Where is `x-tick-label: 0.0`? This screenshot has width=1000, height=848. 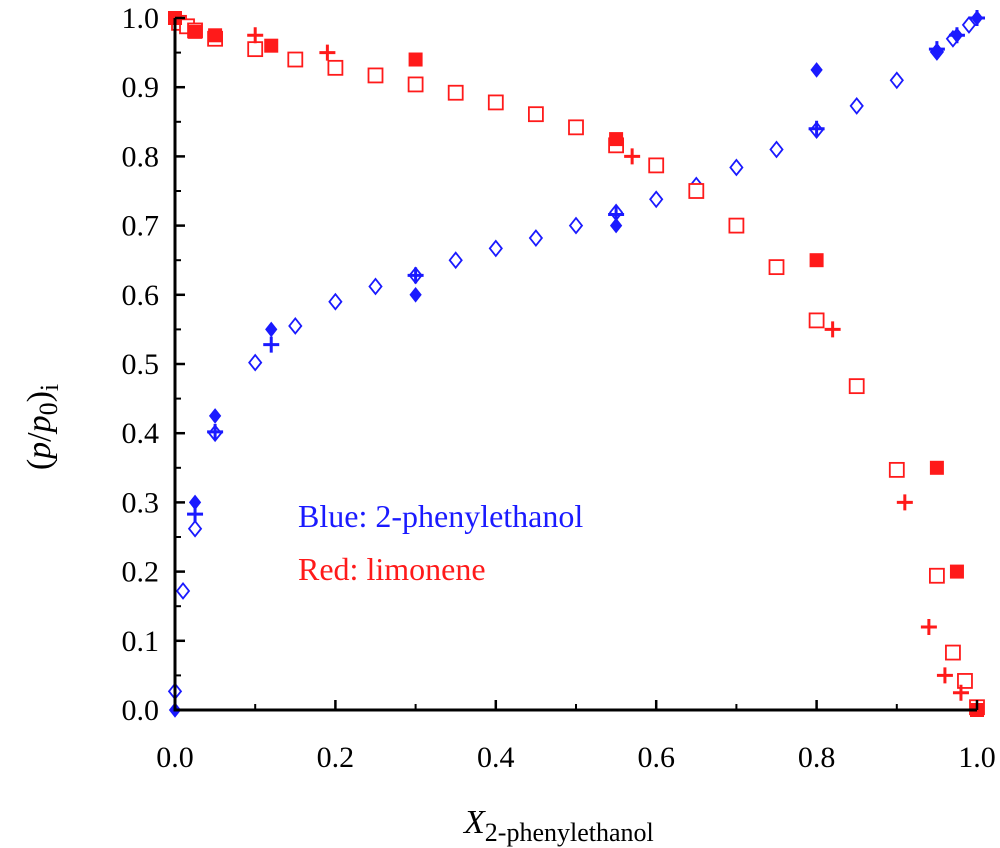 x-tick-label: 0.0 is located at coordinates (175, 757).